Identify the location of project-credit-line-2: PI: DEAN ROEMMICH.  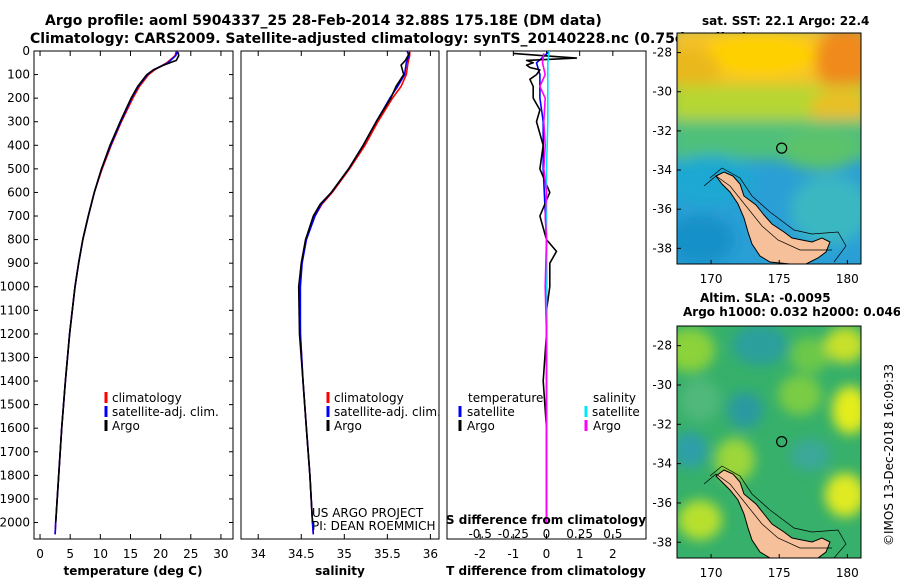
(373, 526).